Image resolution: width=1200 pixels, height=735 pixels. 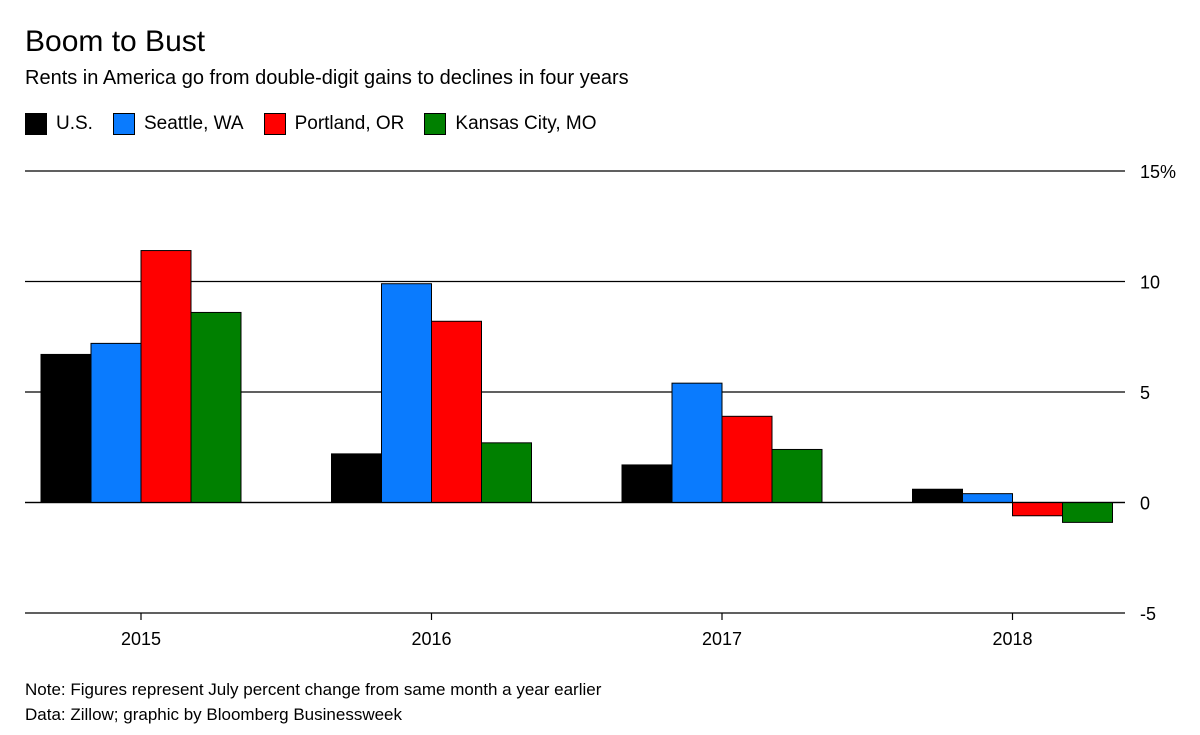 What do you see at coordinates (141, 639) in the screenshot?
I see `x-tick-label: 2015` at bounding box center [141, 639].